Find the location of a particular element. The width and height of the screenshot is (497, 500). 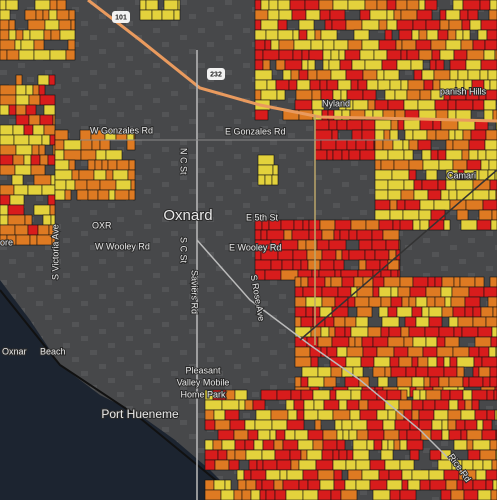

shield-label: 101 is located at coordinates (121, 17).